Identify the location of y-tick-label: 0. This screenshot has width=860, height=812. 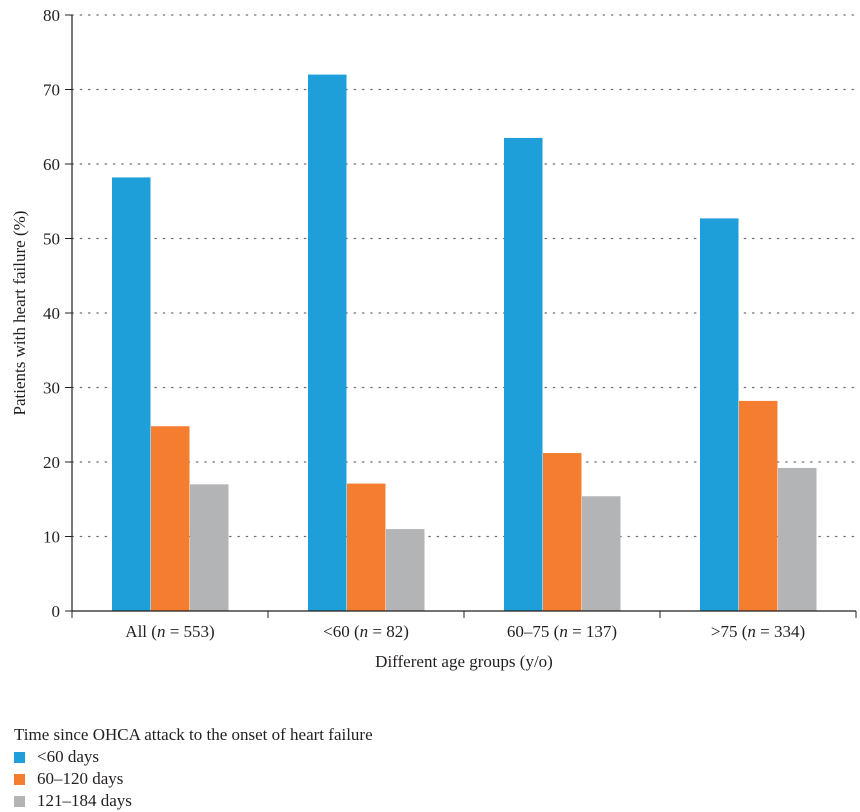
(56, 611).